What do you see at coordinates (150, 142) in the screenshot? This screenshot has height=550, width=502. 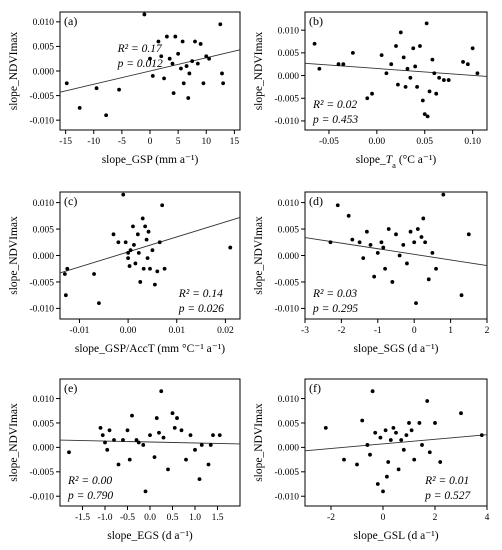 I see `x-tick-label: 0` at bounding box center [150, 142].